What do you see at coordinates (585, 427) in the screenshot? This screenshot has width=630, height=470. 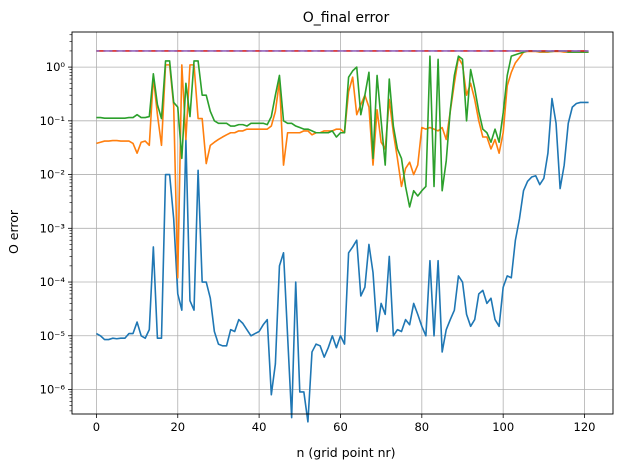 I see `x-tick-label: 120` at bounding box center [585, 427].